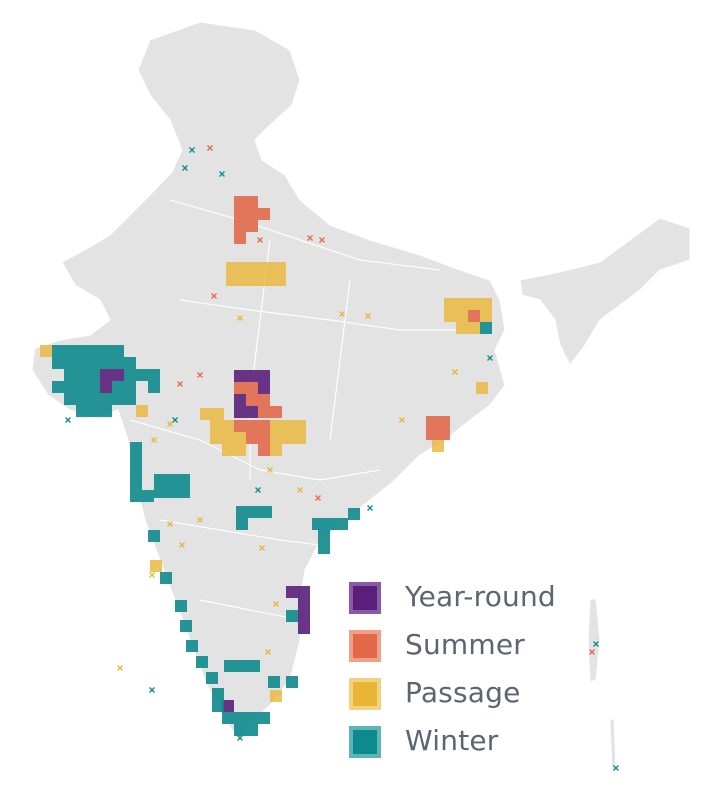 The image size is (720, 800). Describe the element at coordinates (452, 740) in the screenshot. I see `legend-label-winter: Winter` at that location.